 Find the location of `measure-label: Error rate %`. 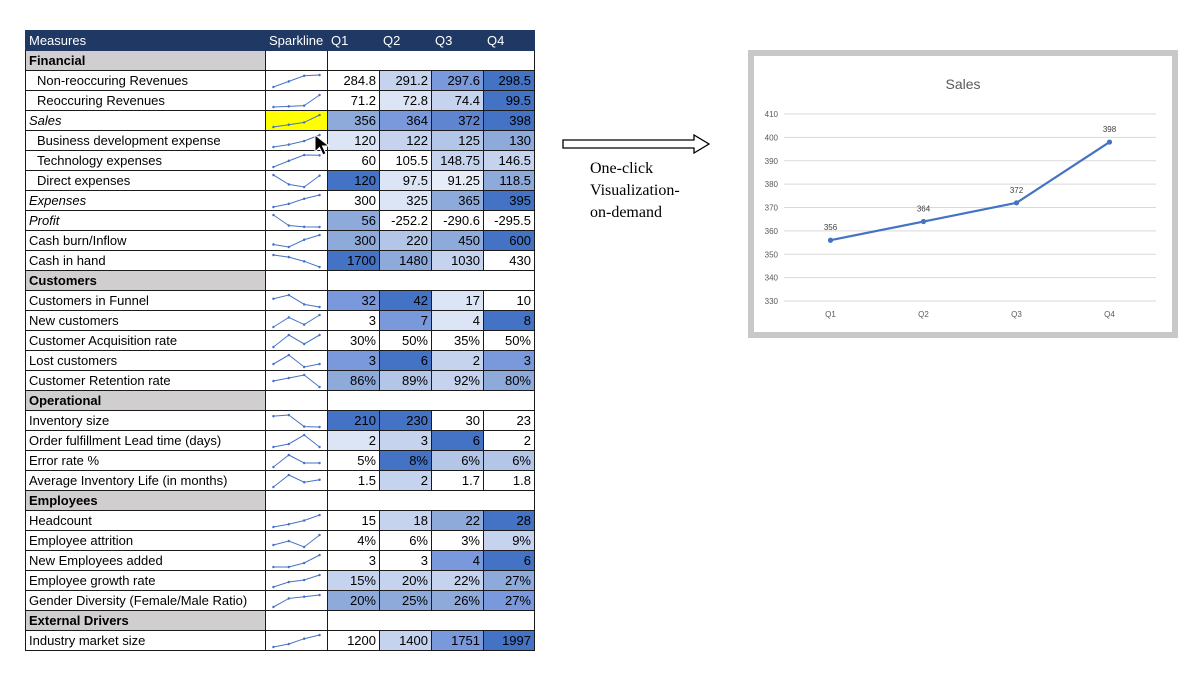

measure-label: Error rate % is located at coordinates (145, 460).